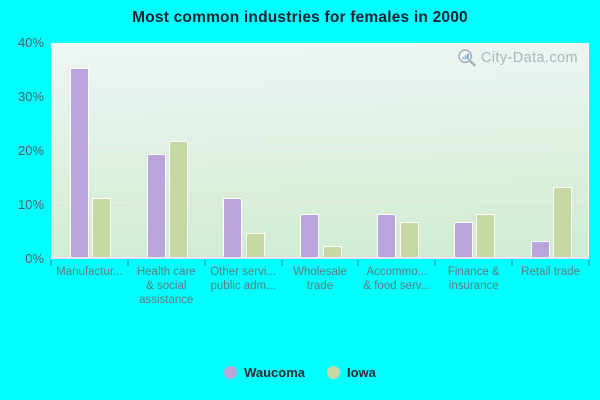  I want to click on legend: Waucoma Iowa, so click(300, 372).